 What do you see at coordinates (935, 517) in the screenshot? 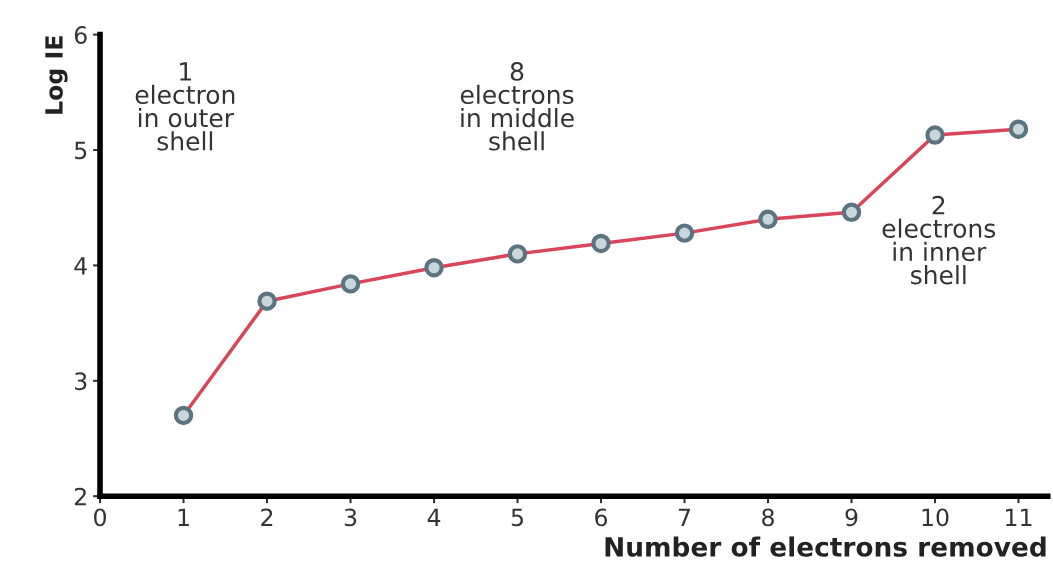
I see `x-tick-label: 10` at bounding box center [935, 517].